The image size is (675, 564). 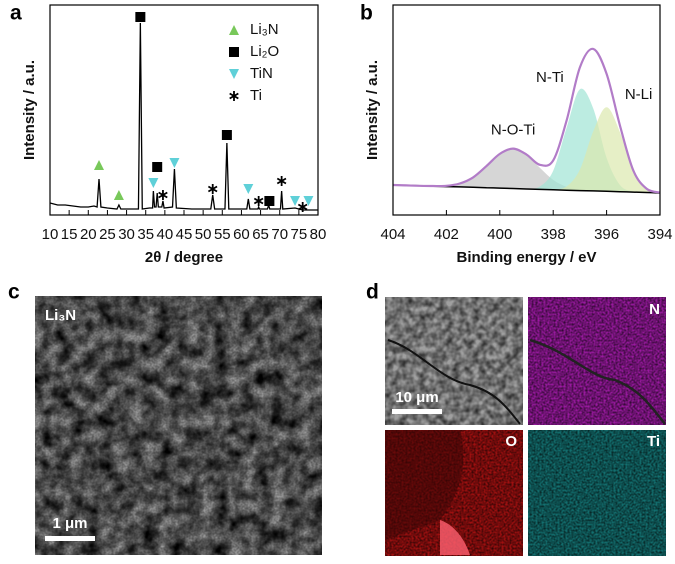 What do you see at coordinates (446, 234) in the screenshot?
I see `x-tick-label: 402` at bounding box center [446, 234].